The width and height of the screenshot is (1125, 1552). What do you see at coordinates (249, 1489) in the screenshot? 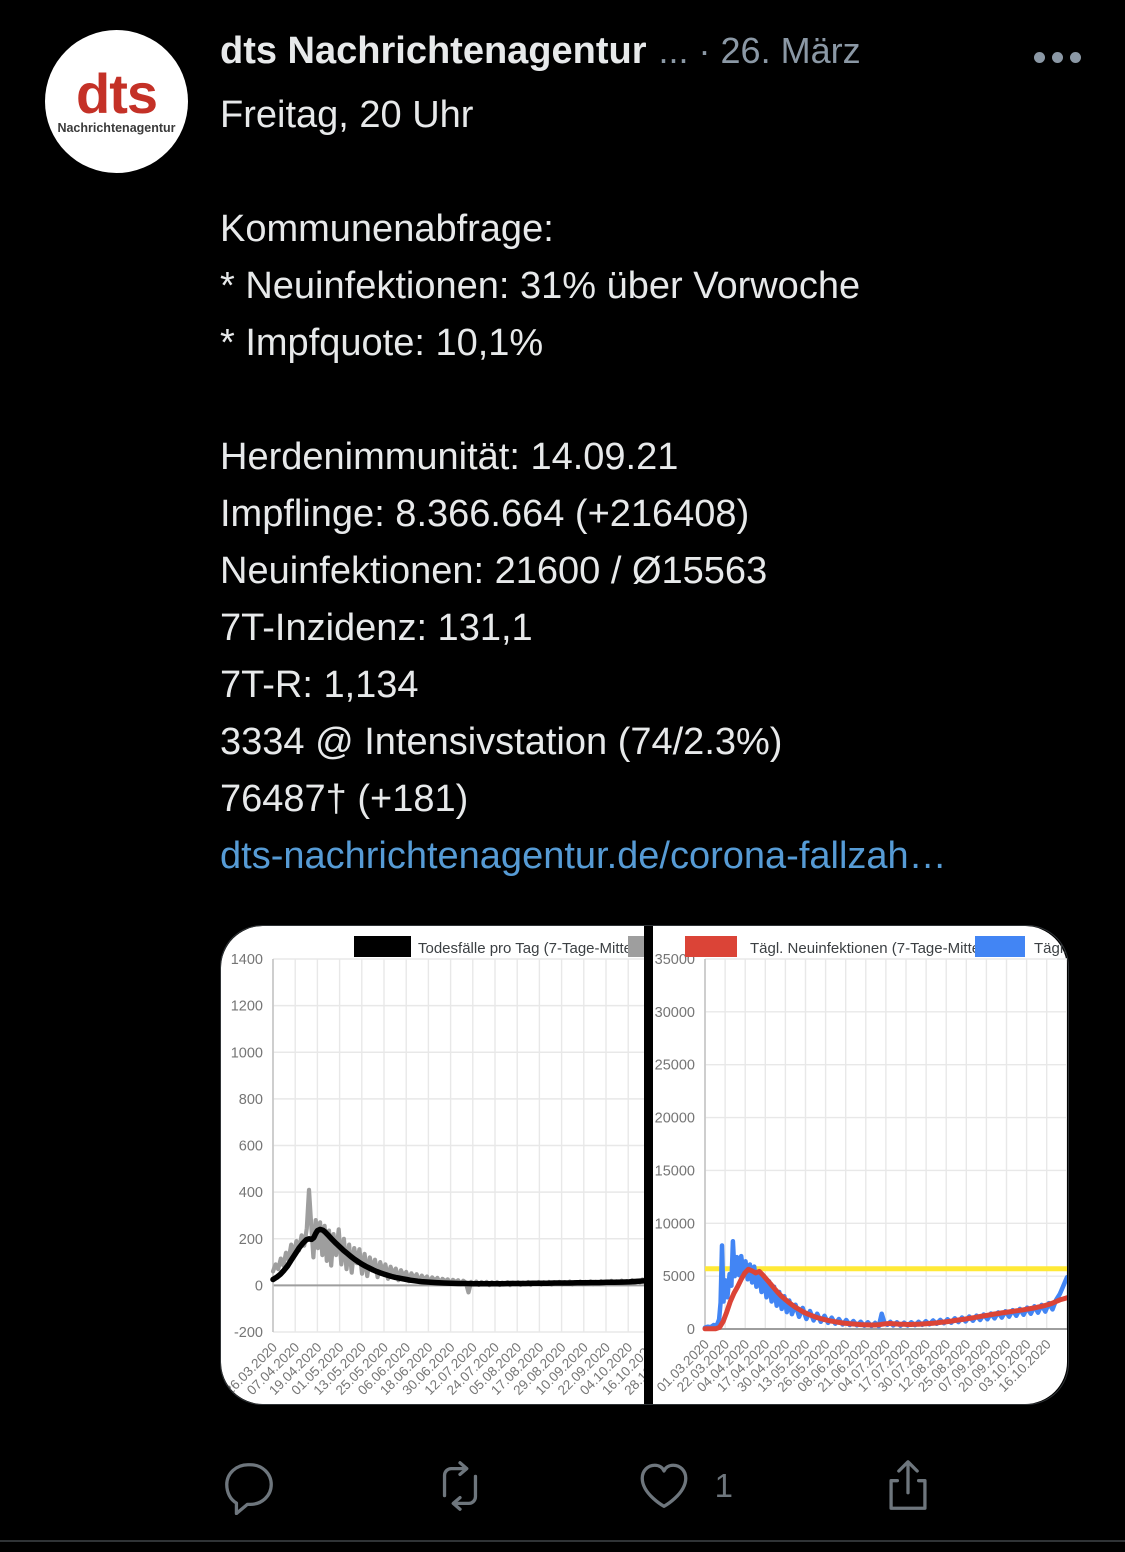
I see `reply-icon` at bounding box center [249, 1489].